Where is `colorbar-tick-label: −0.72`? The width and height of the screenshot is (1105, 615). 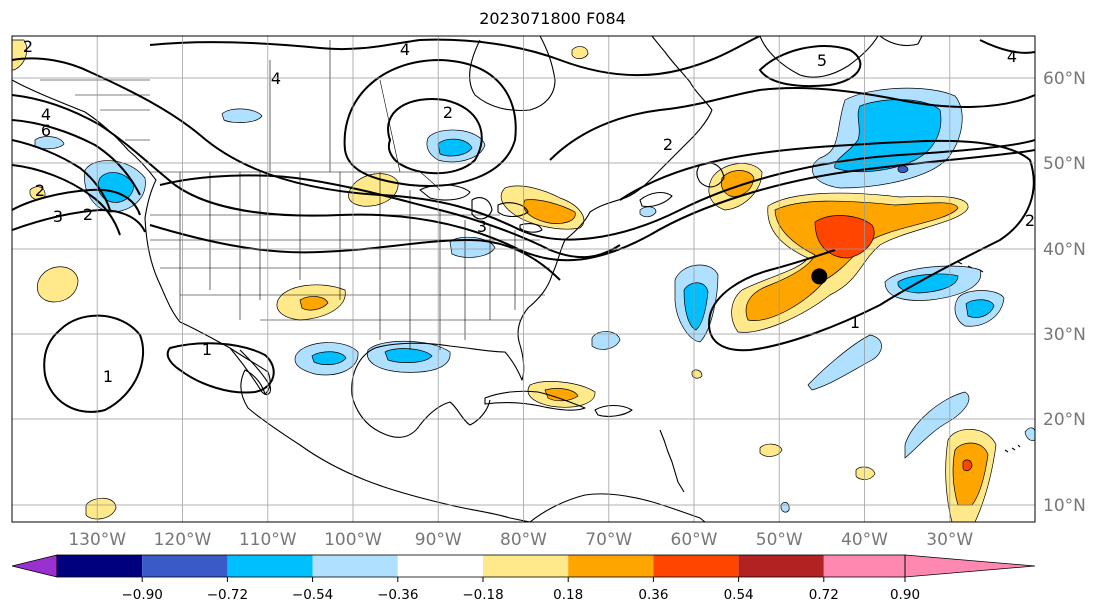
colorbar-tick-label: −0.72 is located at coordinates (227, 595).